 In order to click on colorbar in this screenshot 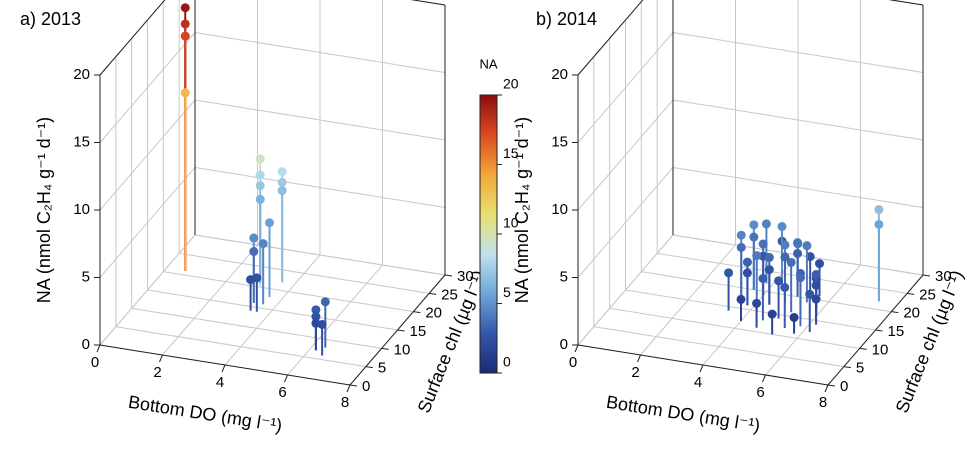, I will do `click(488, 234)`.